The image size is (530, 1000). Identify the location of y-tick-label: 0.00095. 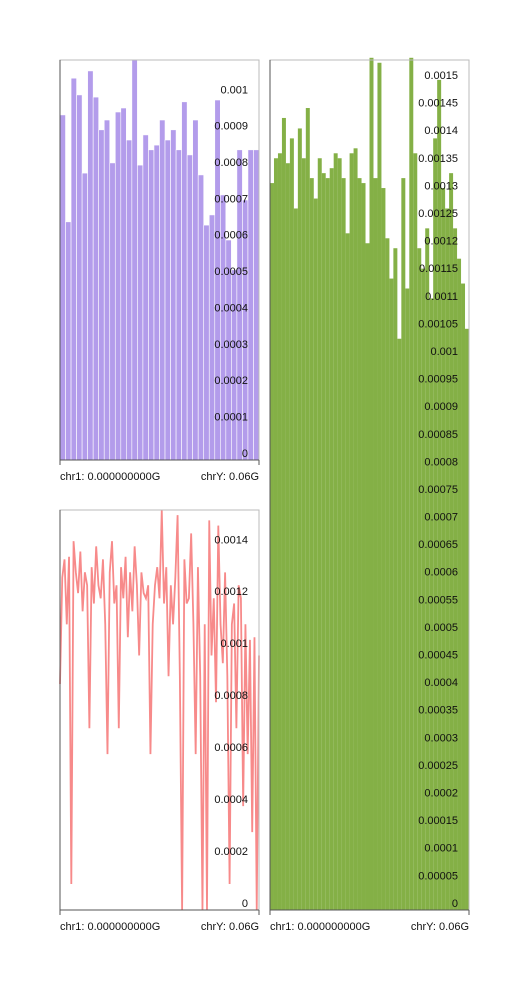
(438, 380).